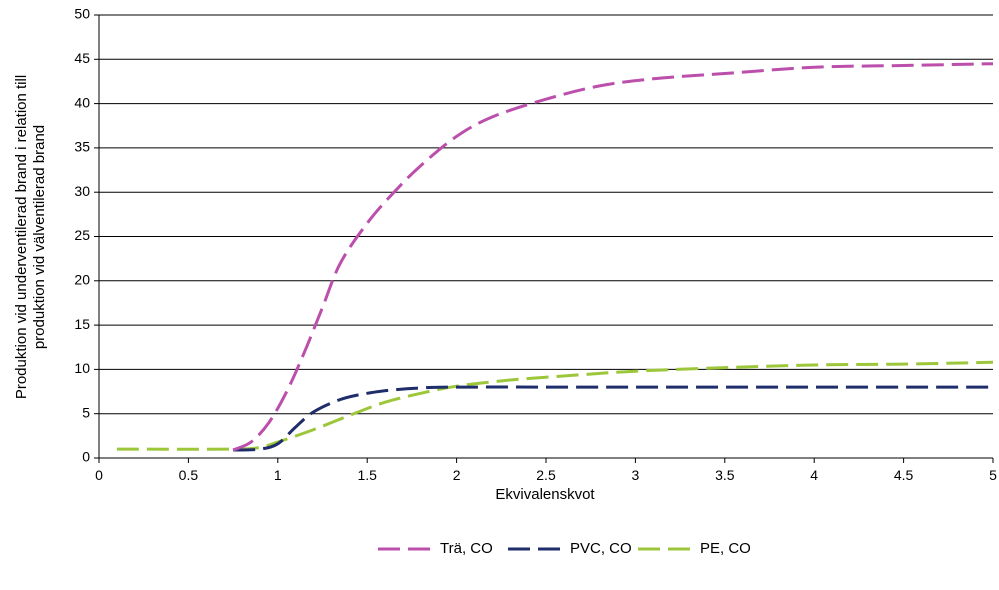 This screenshot has height=590, width=999. What do you see at coordinates (457, 475) in the screenshot?
I see `x-tick-label: 2` at bounding box center [457, 475].